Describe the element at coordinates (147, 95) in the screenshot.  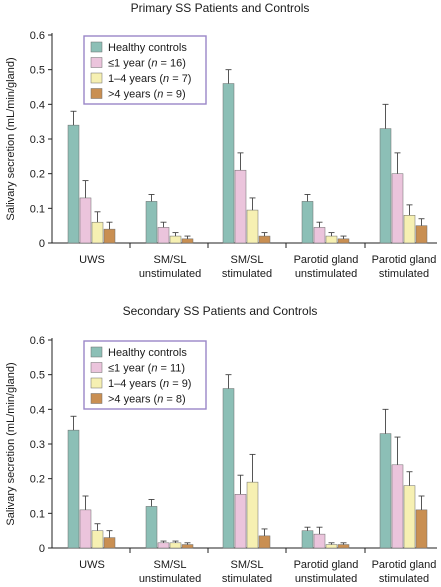
I see `legend-entry: >4 years (n = 9)` at that location.